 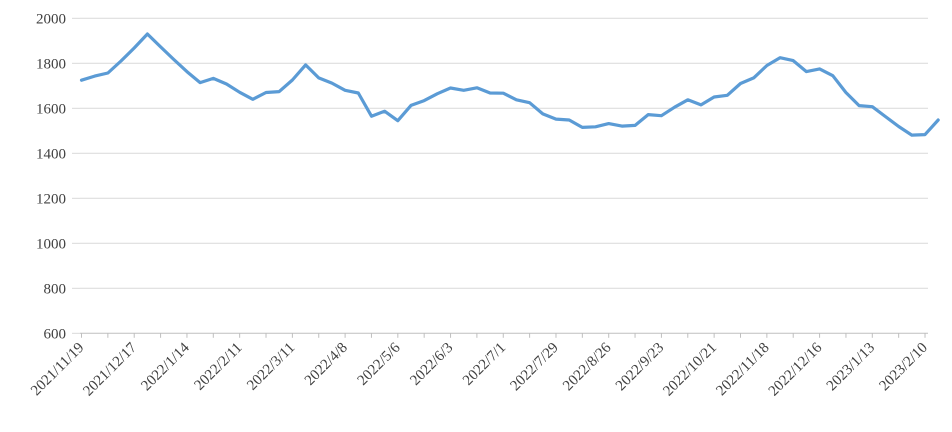 I want to click on x-axis-label: 2022/6/3, so click(x=431, y=364).